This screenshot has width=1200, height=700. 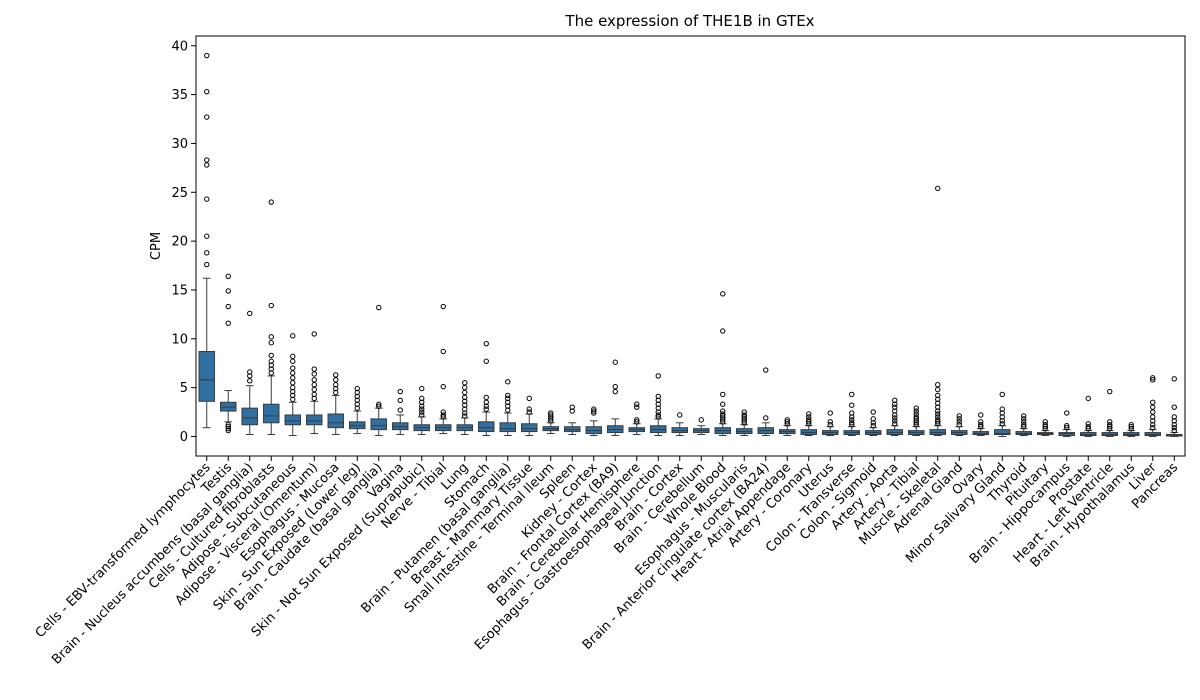 What do you see at coordinates (183, 242) in the screenshot?
I see `y-axis: 0 5 10 15 20 25 30 35 40` at bounding box center [183, 242].